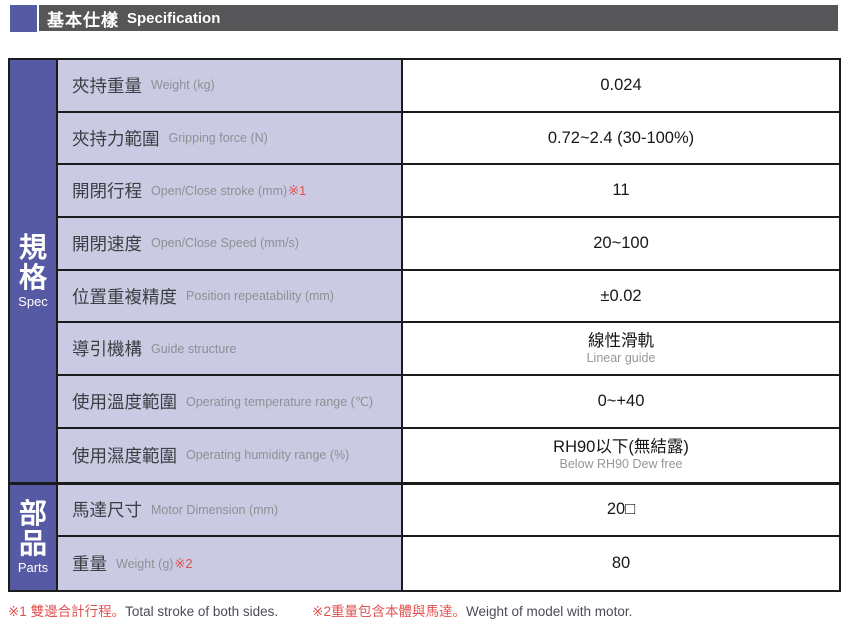  I want to click on param-cell: 重量 Weight (g) ※2, so click(230, 563).